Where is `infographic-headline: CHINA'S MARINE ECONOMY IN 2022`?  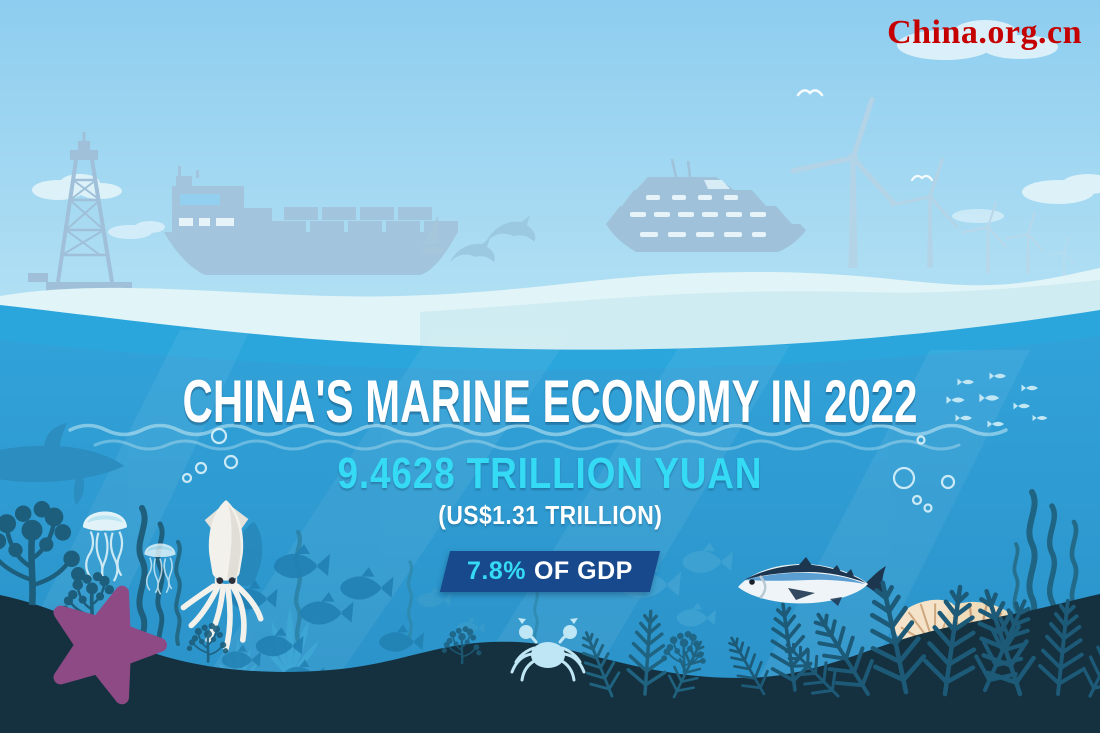
infographic-headline: CHINA'S MARINE ECONOMY IN 2022 is located at coordinates (550, 402).